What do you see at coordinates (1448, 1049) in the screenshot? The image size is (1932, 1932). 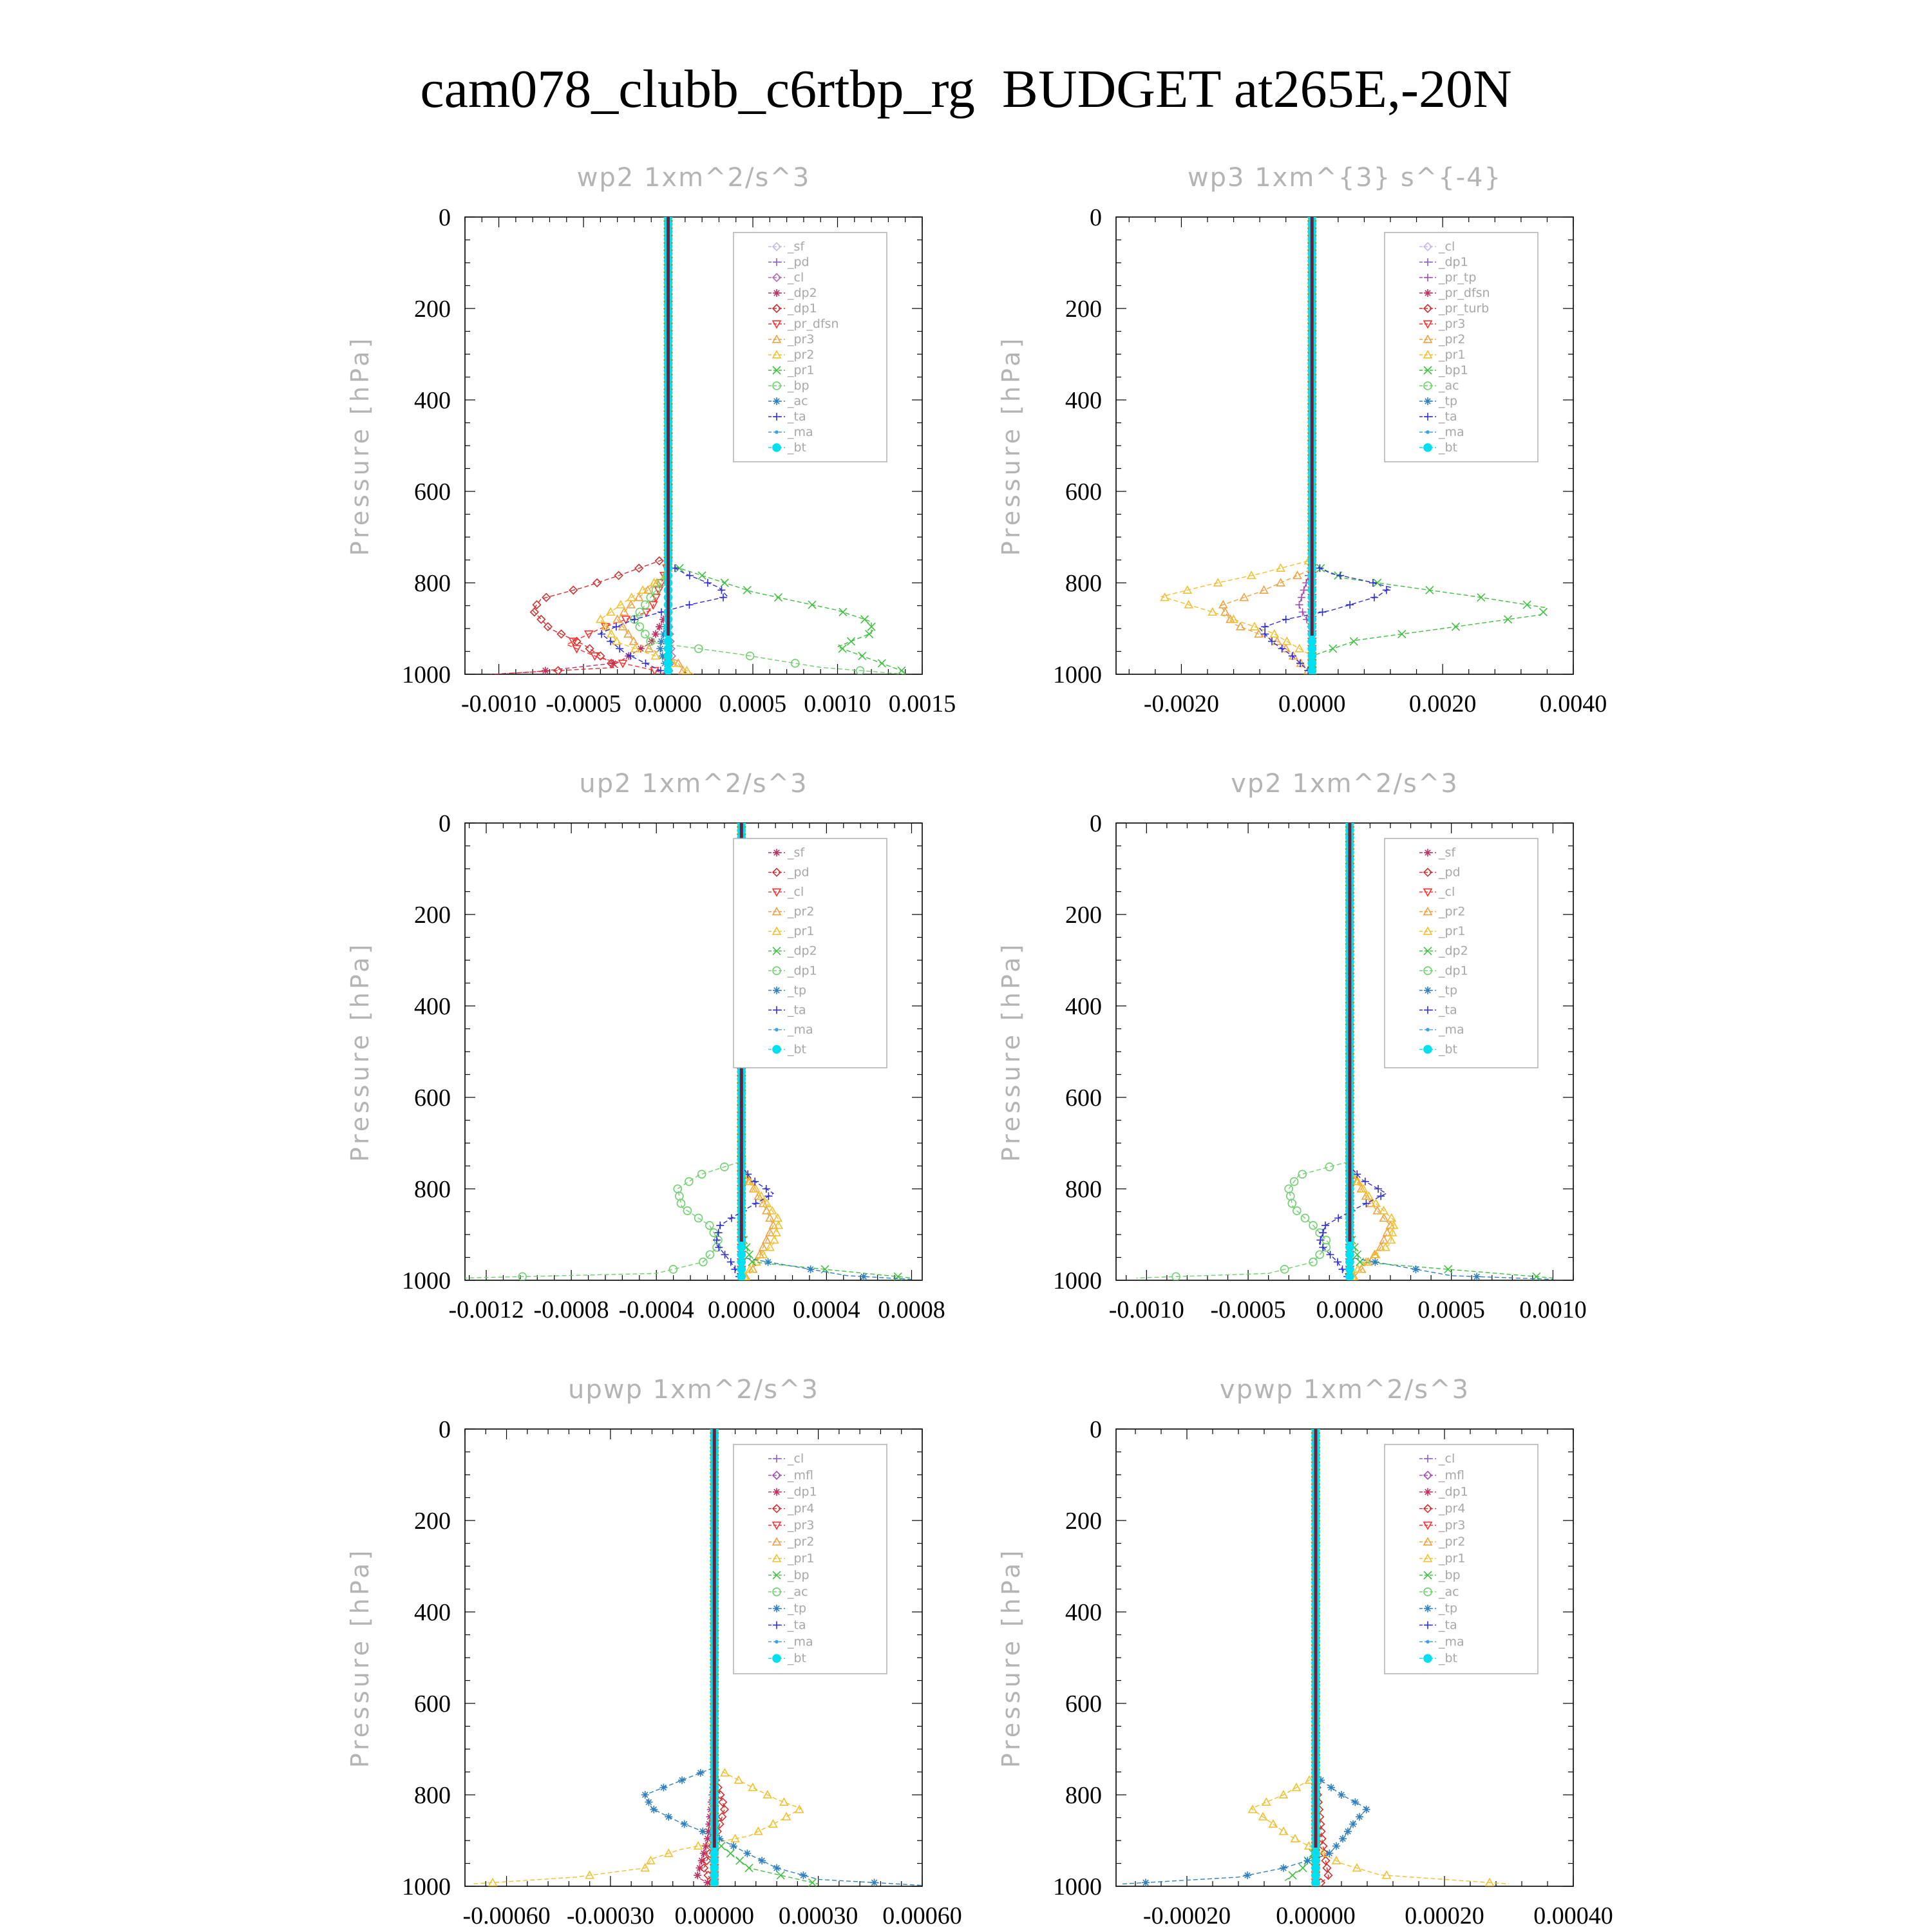 I see `legend-entry: _bt` at bounding box center [1448, 1049].